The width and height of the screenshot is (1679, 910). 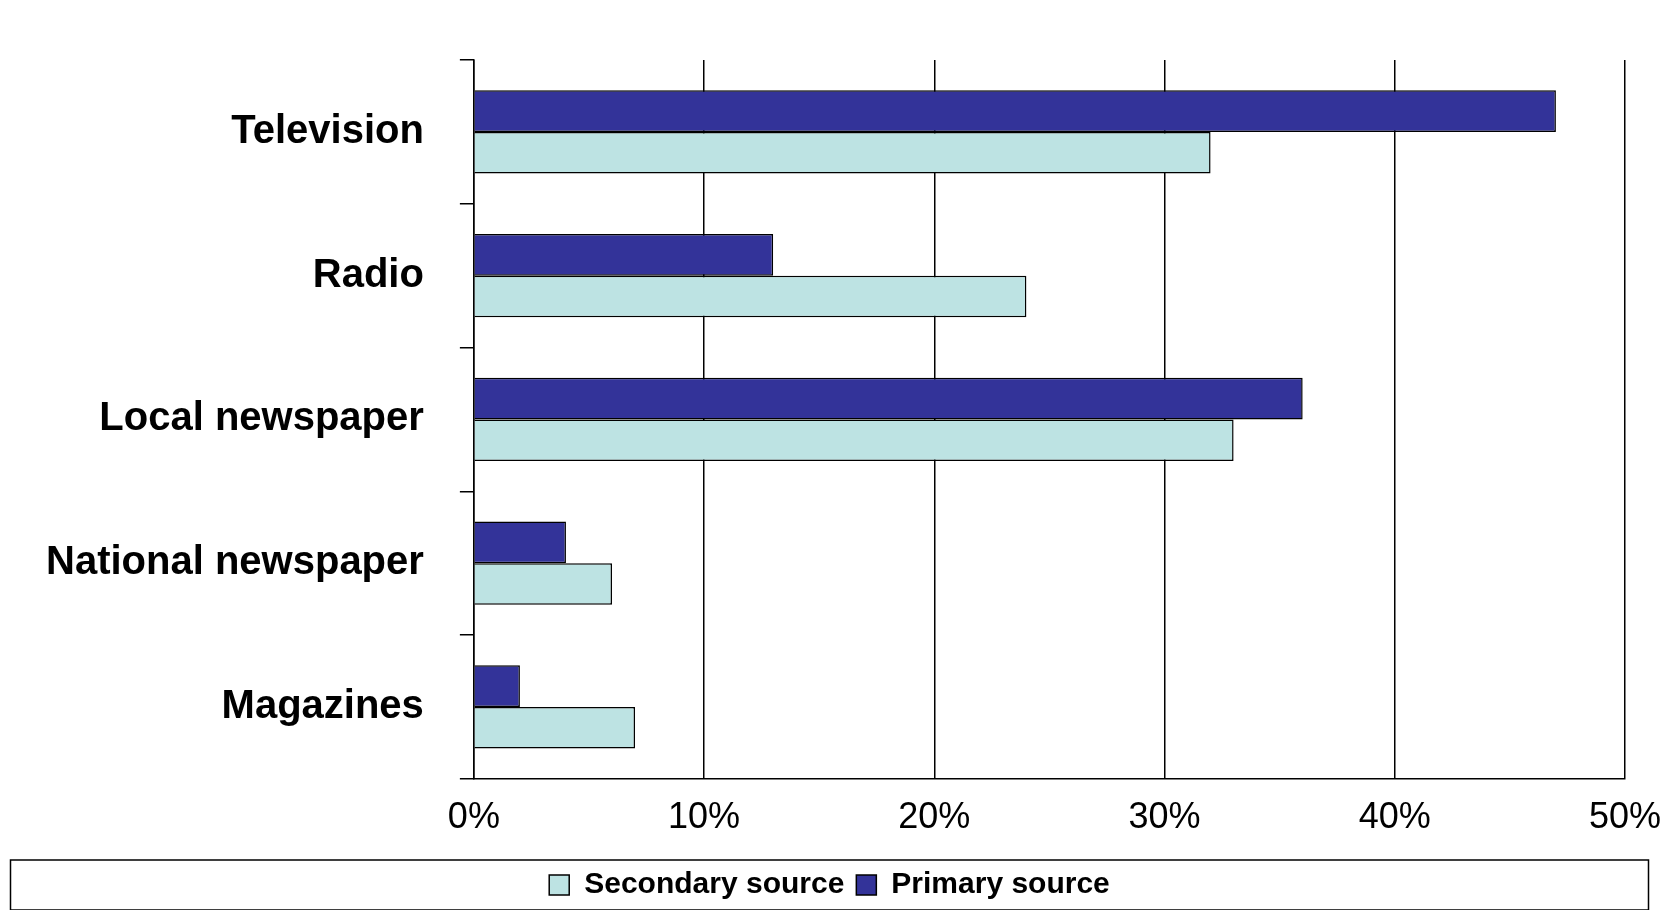 What do you see at coordinates (235, 560) in the screenshot?
I see `y-tick-label: National newspaper` at bounding box center [235, 560].